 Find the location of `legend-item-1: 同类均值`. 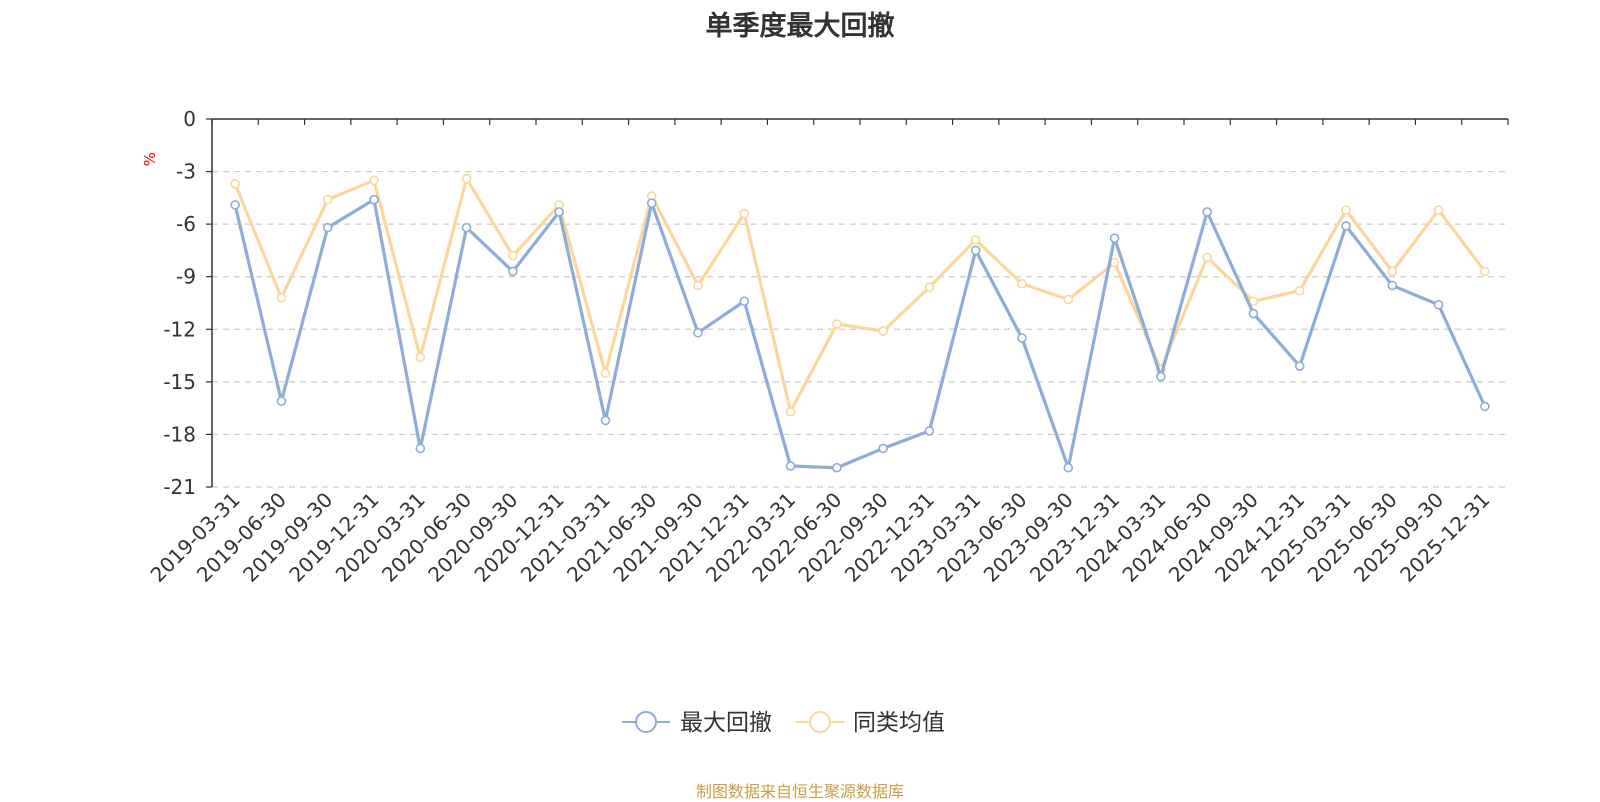

legend-item-1: 同类均值 is located at coordinates (870, 723).